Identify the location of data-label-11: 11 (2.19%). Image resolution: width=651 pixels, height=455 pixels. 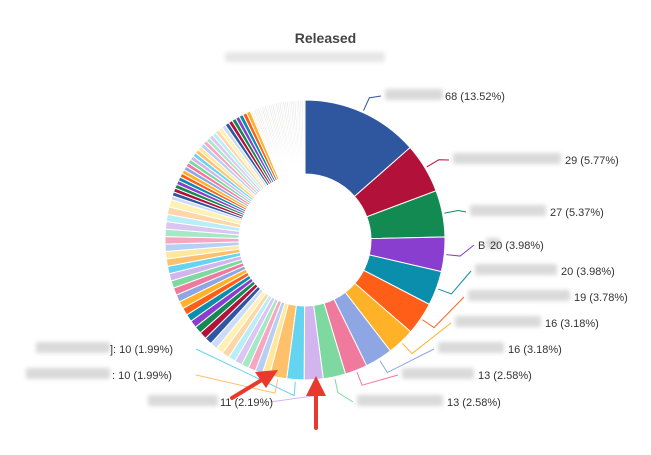
(246, 403).